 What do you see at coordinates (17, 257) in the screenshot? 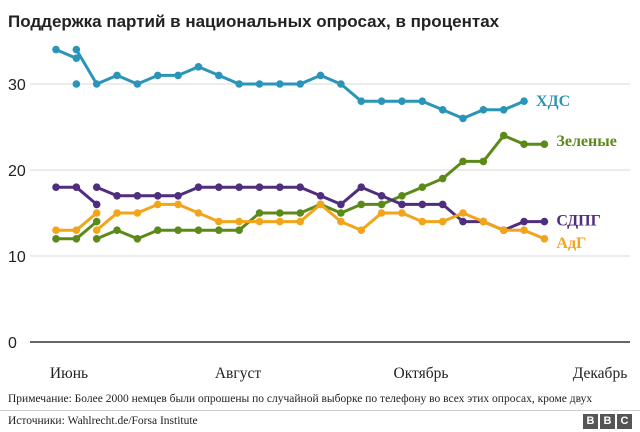
I see `y-tick-label: 10` at bounding box center [17, 257].